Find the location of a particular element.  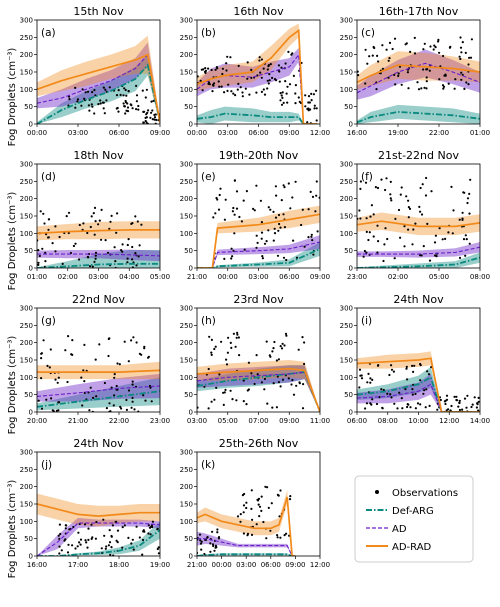

plot-area is located at coordinates (418, 381).